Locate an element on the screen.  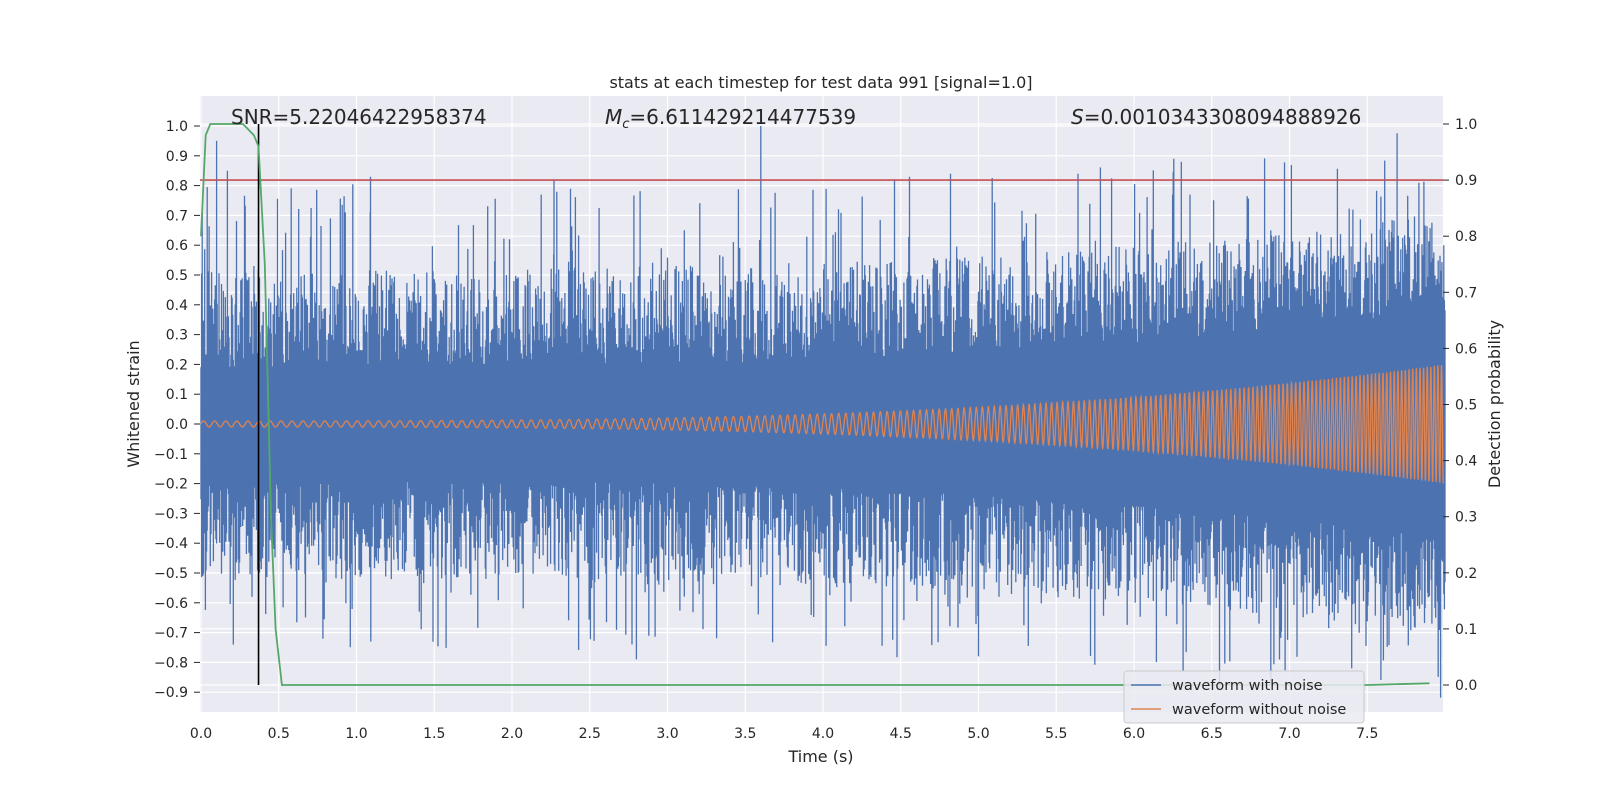
x-axis-label: Time (s) is located at coordinates (820, 756).